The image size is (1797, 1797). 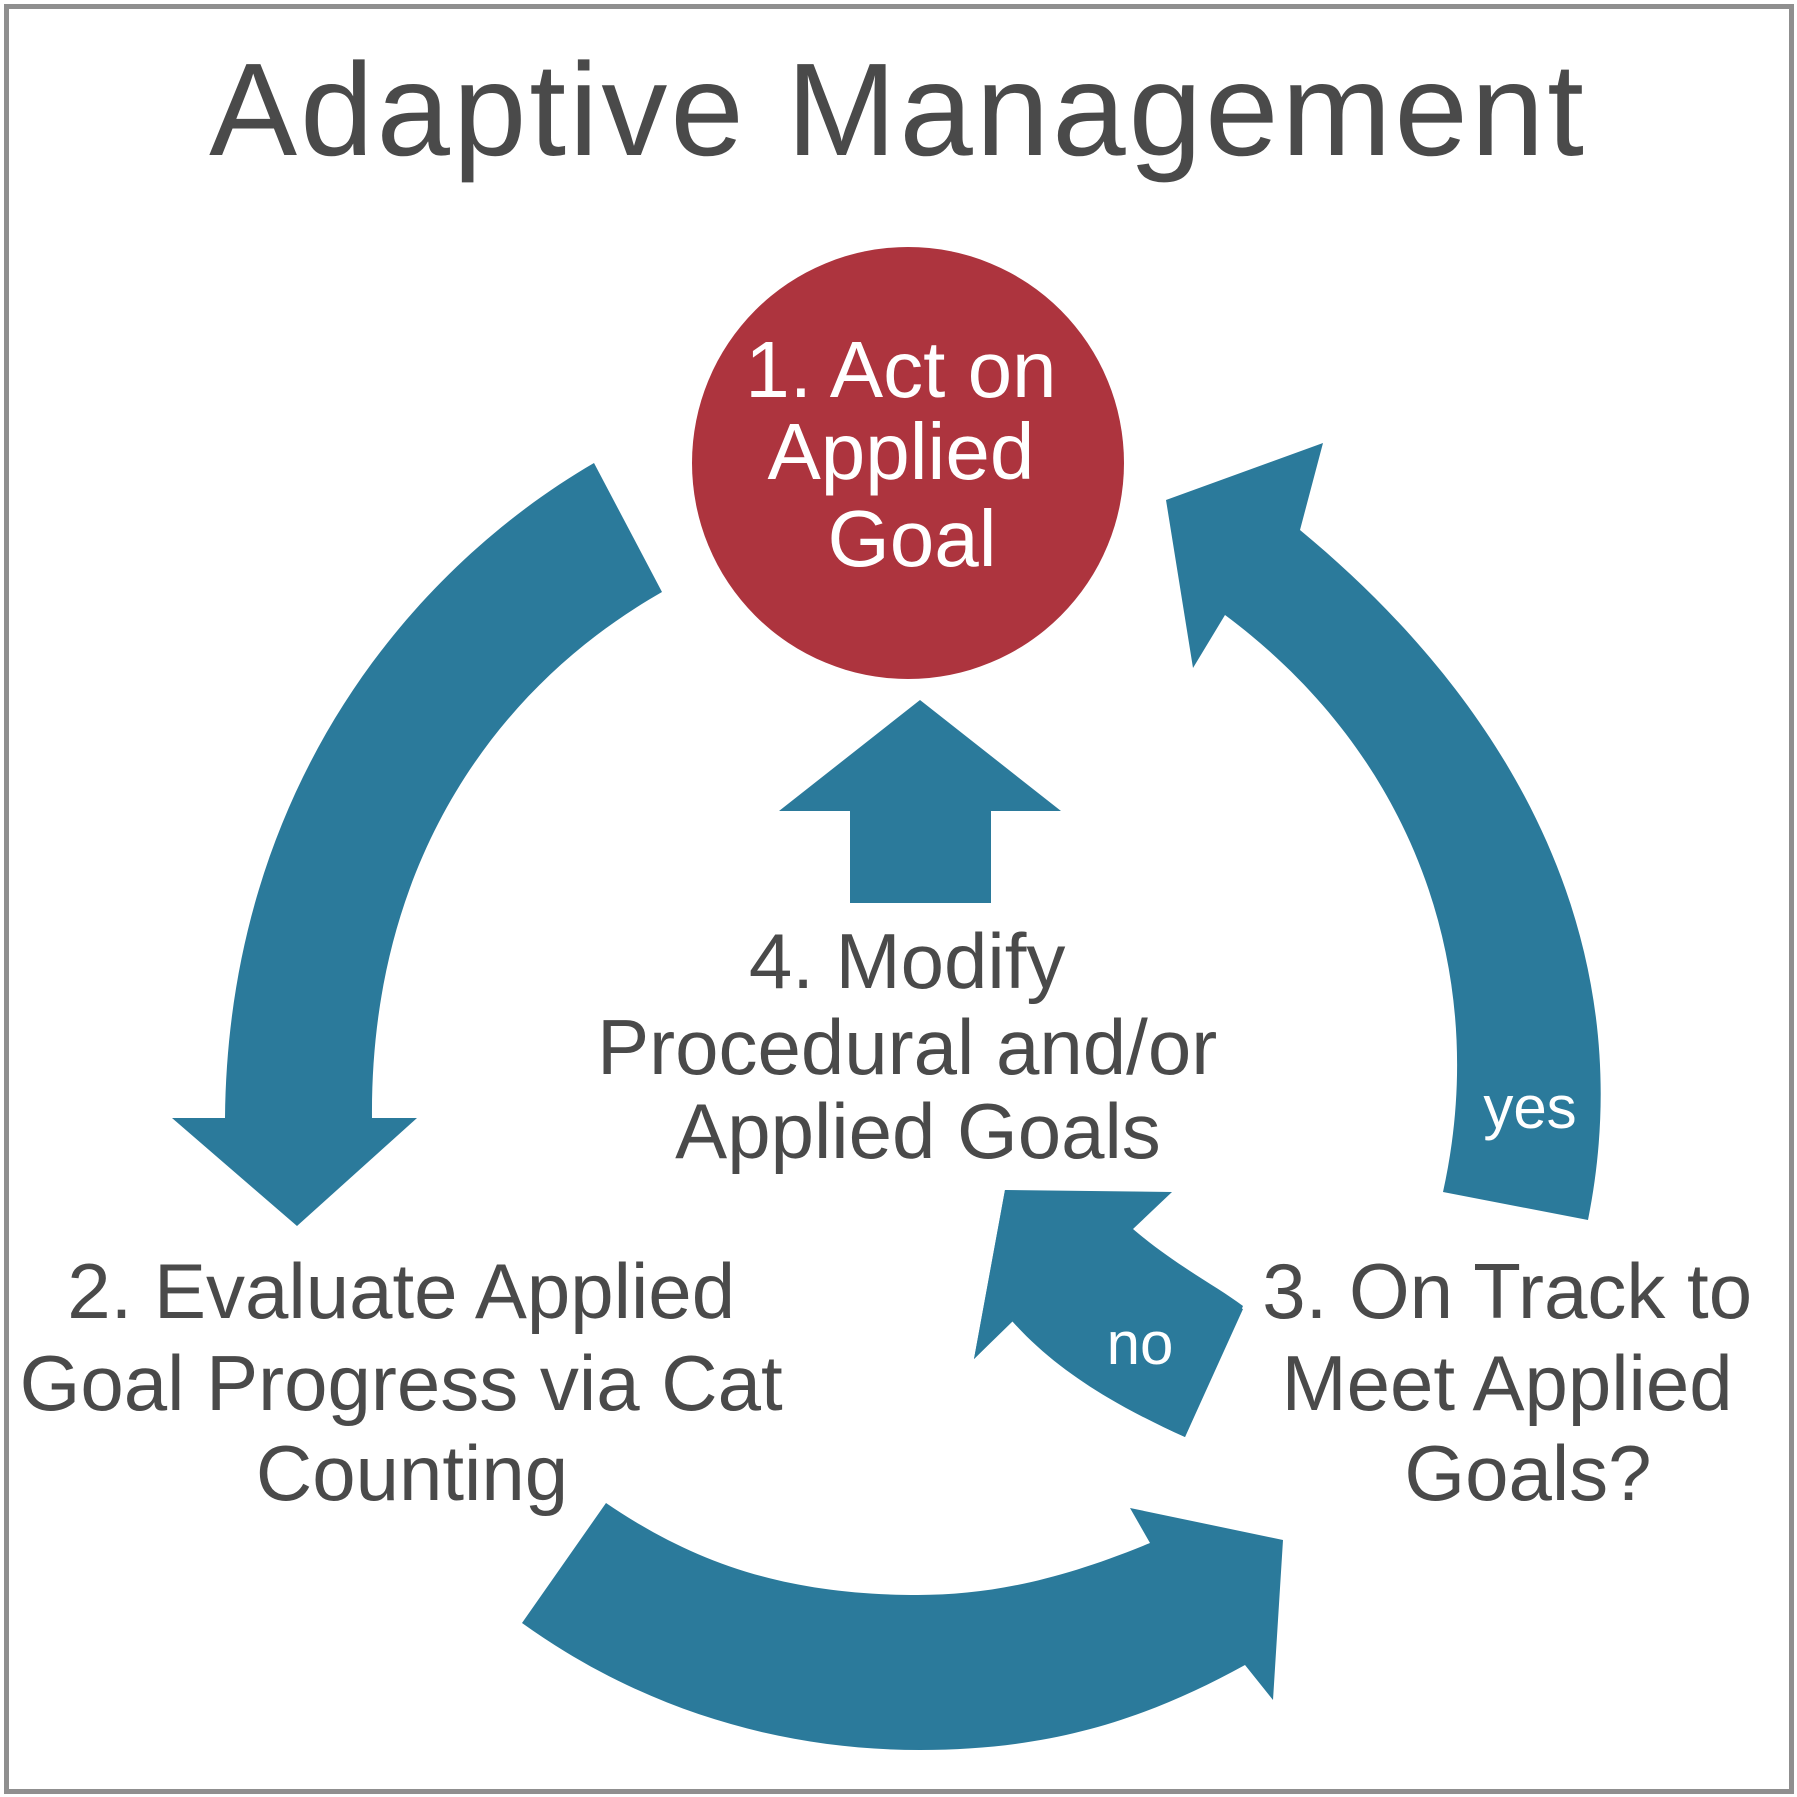 What do you see at coordinates (1383, 831) in the screenshot?
I see `arrow-yes-ontrack-to-act` at bounding box center [1383, 831].